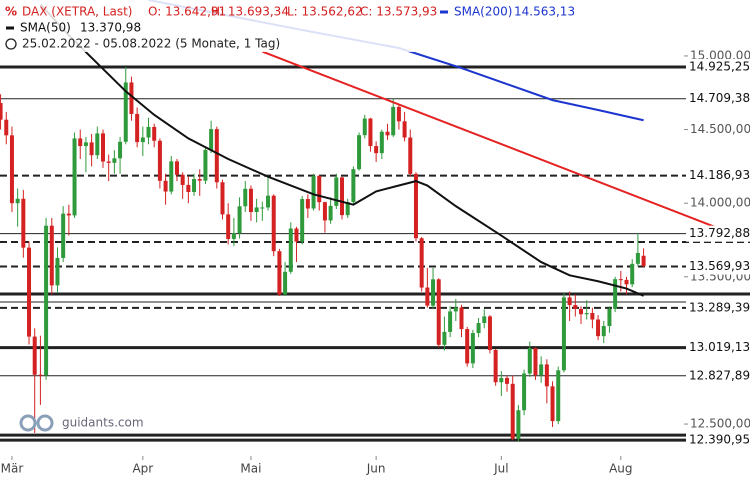 The height and width of the screenshot is (480, 750). I want to click on level-label: 14.186,93, so click(719, 175).